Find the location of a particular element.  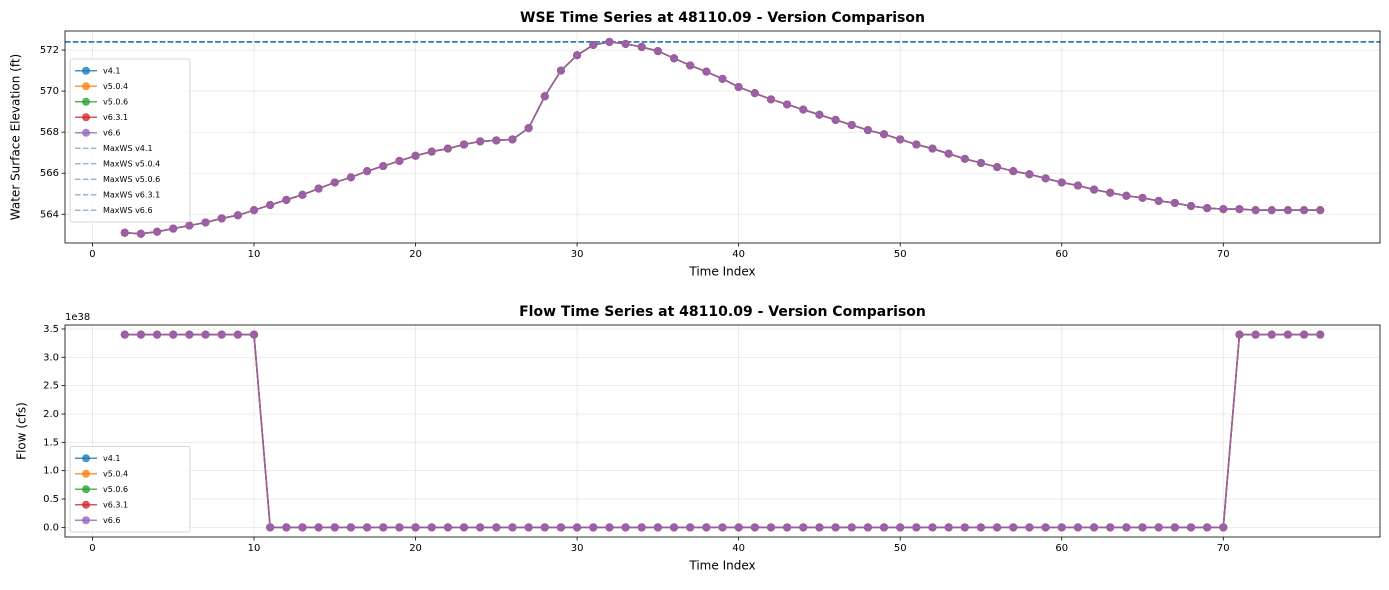

y-tick-label: 566 is located at coordinates (49, 173).